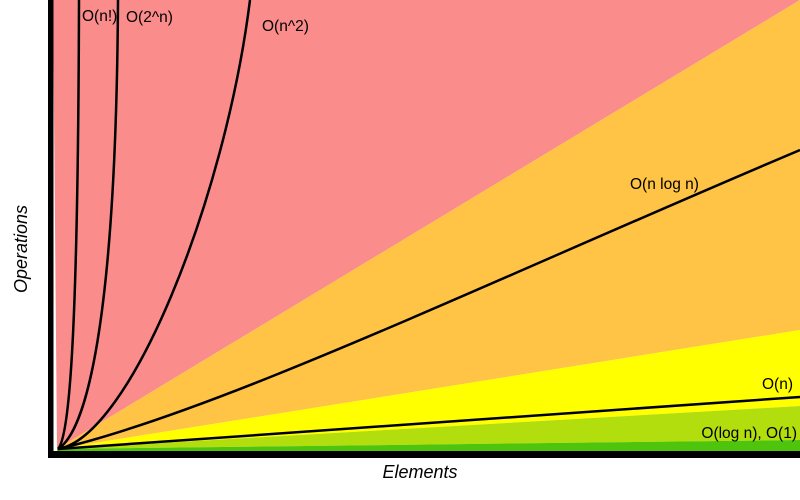 This screenshot has width=800, height=500. What do you see at coordinates (88, 225) in the screenshot?
I see `curve-2-pow-n` at bounding box center [88, 225].